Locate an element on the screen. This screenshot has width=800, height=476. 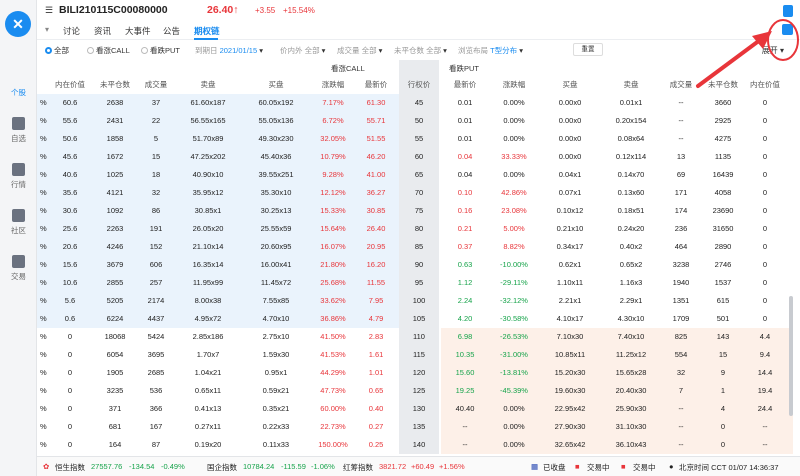
index-redchip-name: 红筹指数 is located at coordinates (358, 467).